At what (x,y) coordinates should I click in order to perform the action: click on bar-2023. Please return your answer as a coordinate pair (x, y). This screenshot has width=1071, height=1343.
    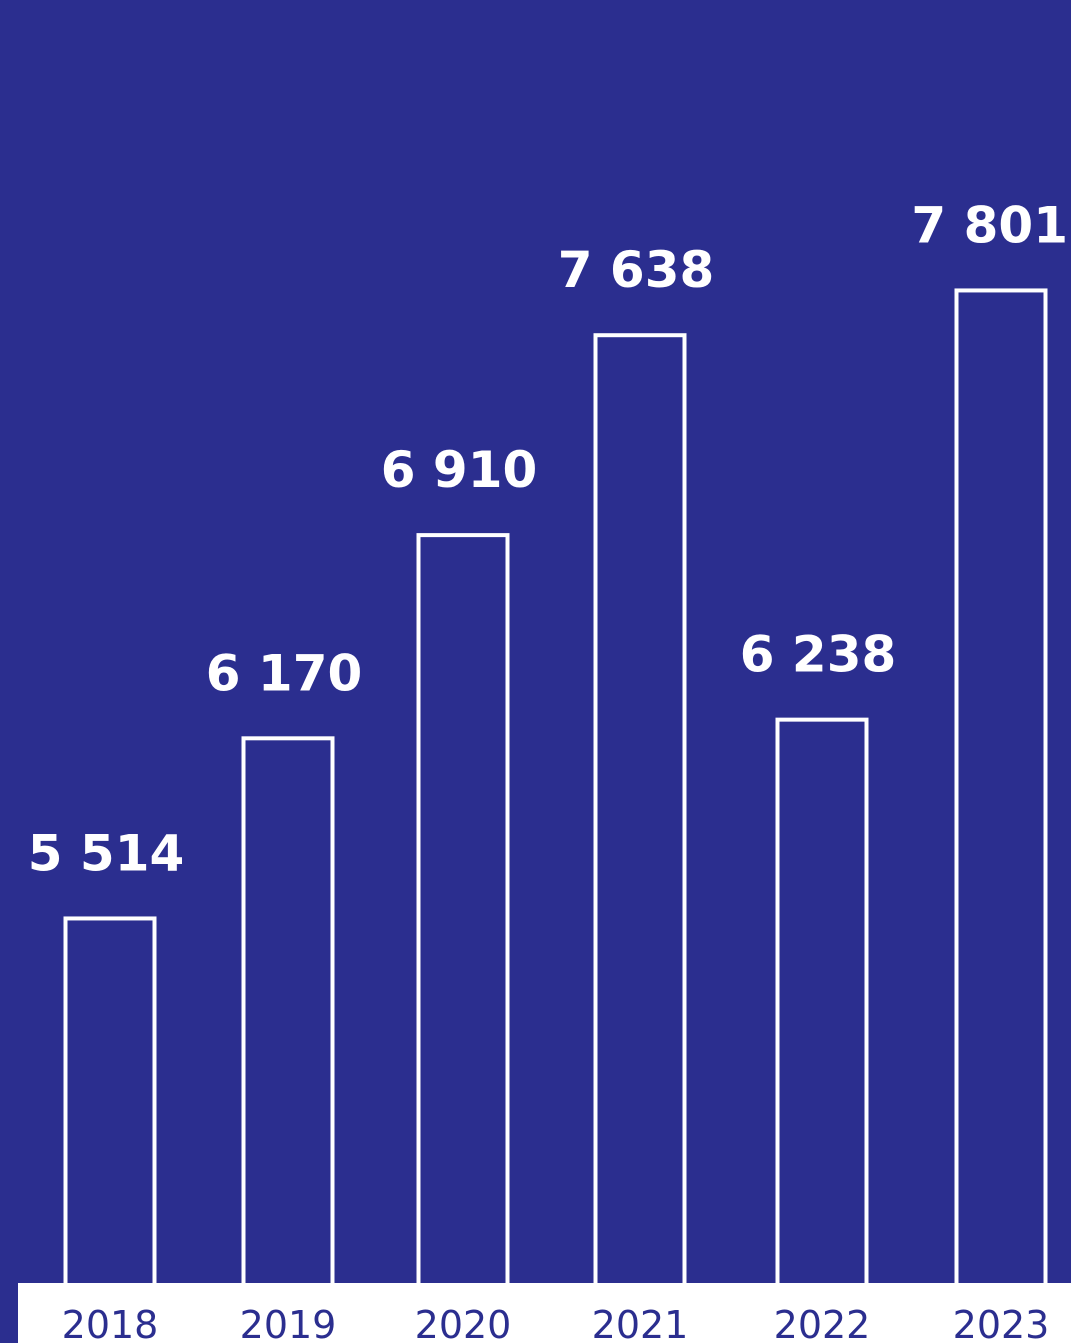
    Looking at the image, I should click on (1001, 788).